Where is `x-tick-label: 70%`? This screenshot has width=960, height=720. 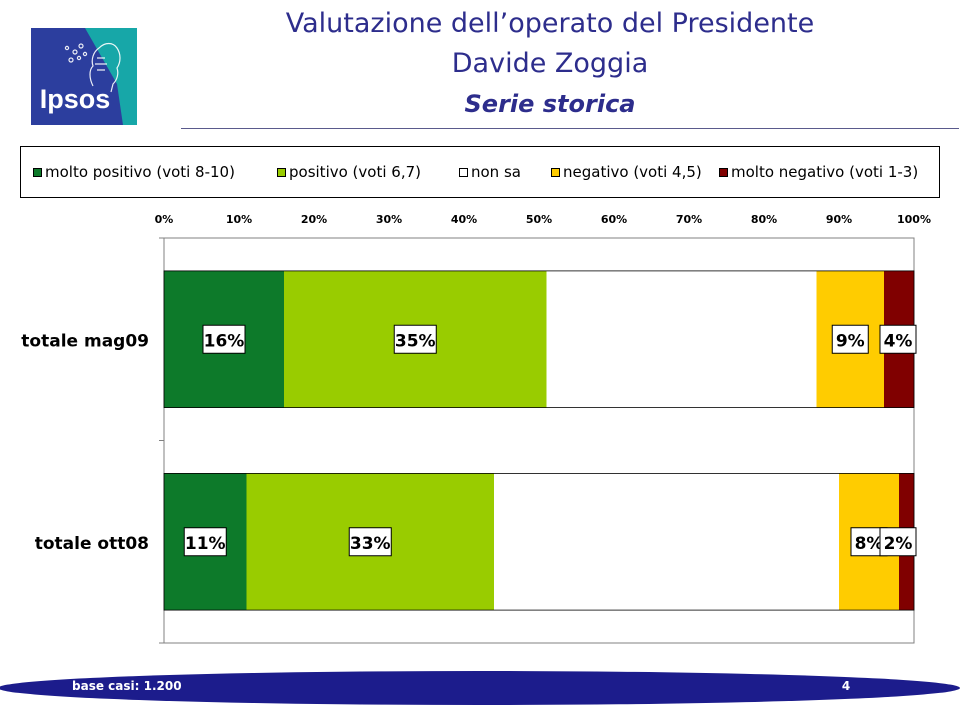
x-tick-label: 70% is located at coordinates (689, 219).